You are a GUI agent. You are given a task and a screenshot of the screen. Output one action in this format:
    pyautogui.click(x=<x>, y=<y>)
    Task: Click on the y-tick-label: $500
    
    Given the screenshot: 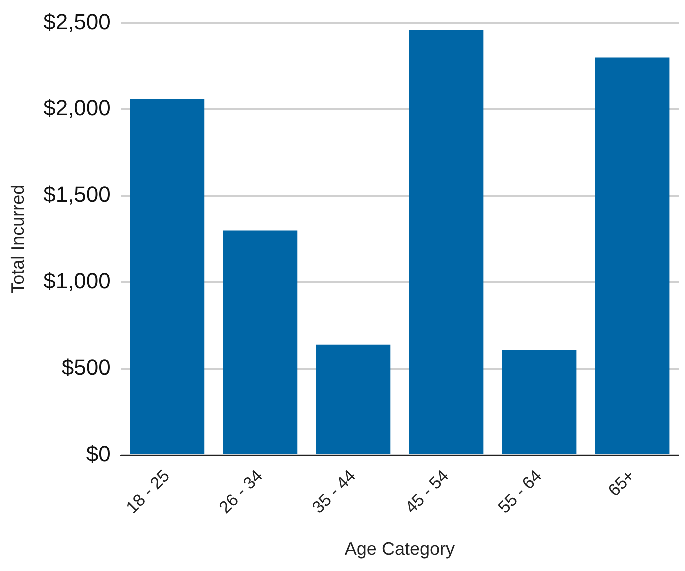 What is the action you would take?
    pyautogui.click(x=86, y=367)
    